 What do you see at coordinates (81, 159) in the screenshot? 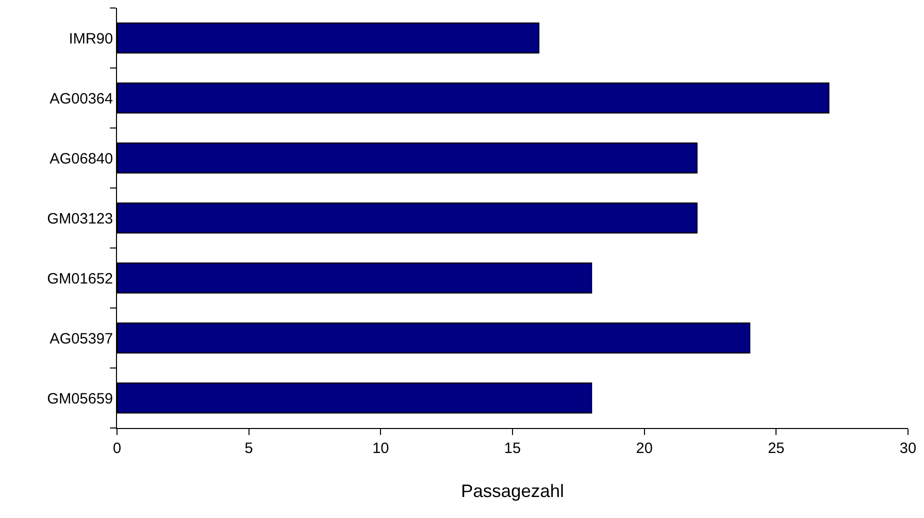
I see `y-tick-label: AG06840` at bounding box center [81, 159].